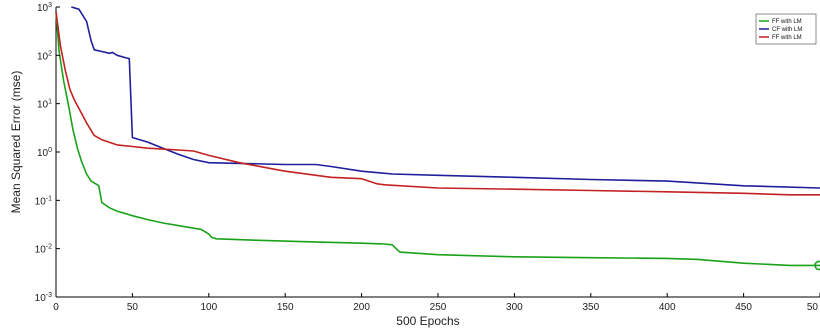  Describe the element at coordinates (44, 105) in the screenshot. I see `y-tick-label: 10¹` at that location.